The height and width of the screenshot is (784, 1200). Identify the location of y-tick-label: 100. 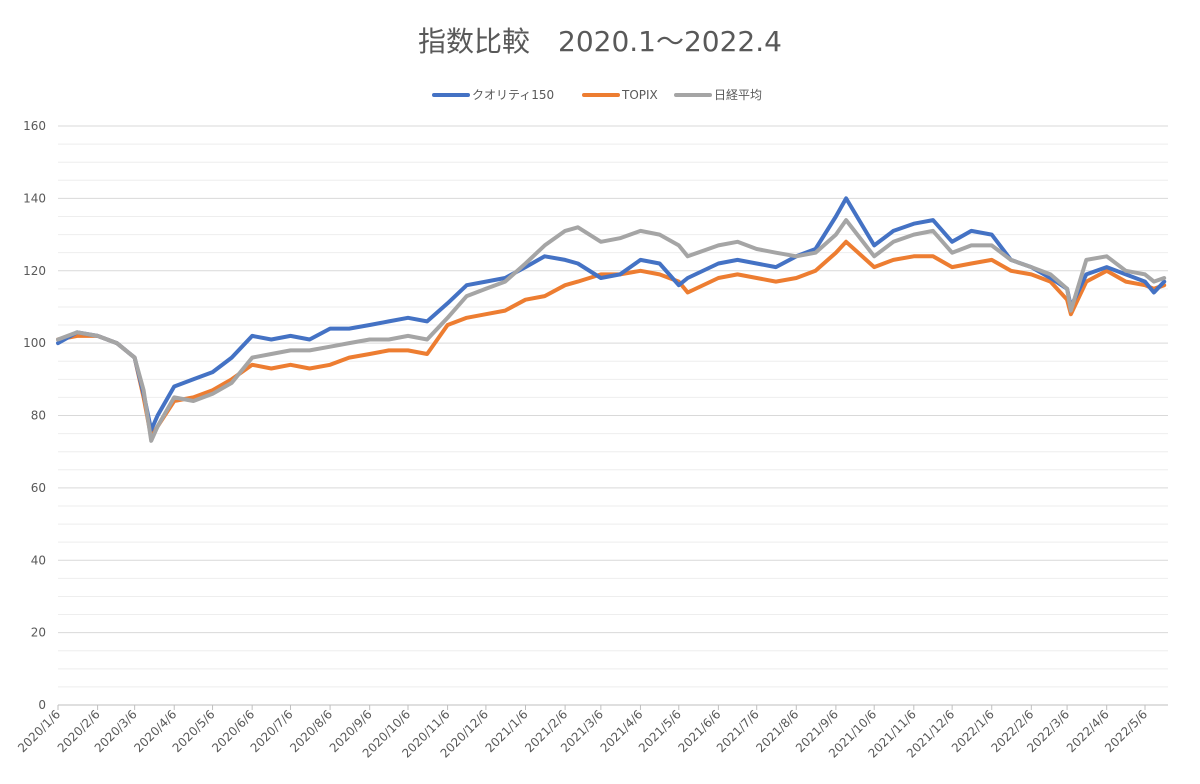
(34, 343).